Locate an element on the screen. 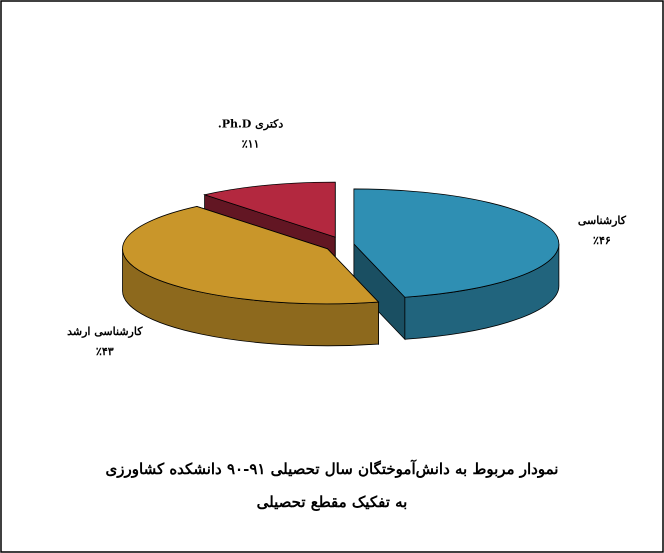  slice-label: کارشناسی is located at coordinates (602, 220).